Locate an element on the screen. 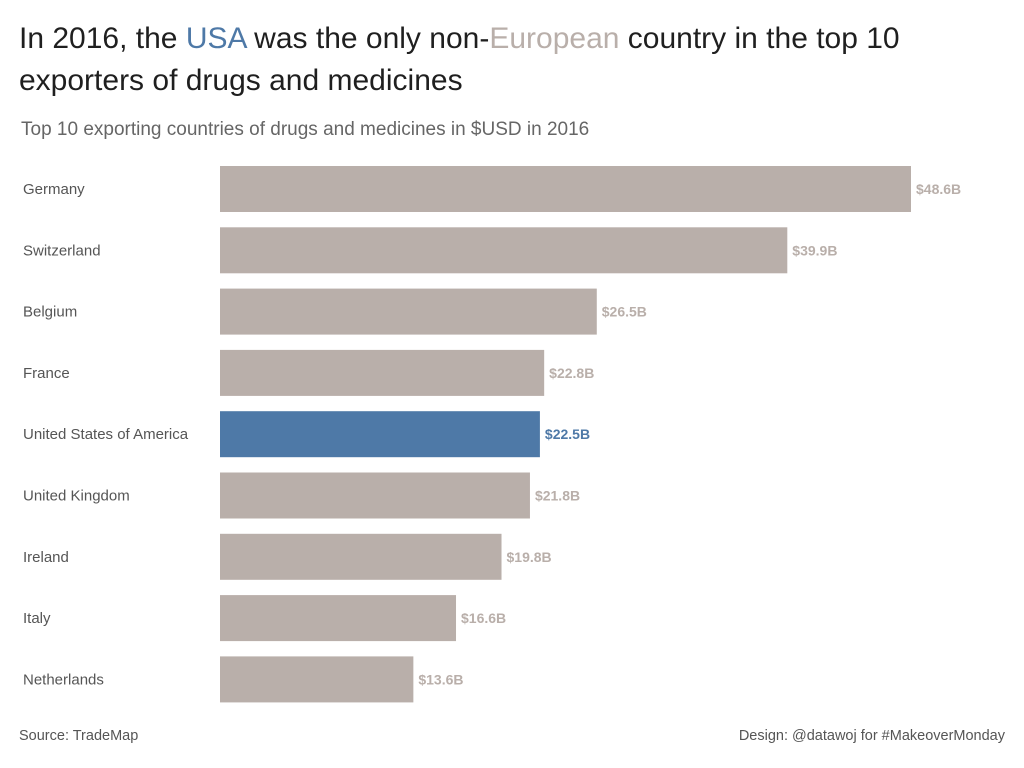  category-label-ireland: Ireland is located at coordinates (46, 557).